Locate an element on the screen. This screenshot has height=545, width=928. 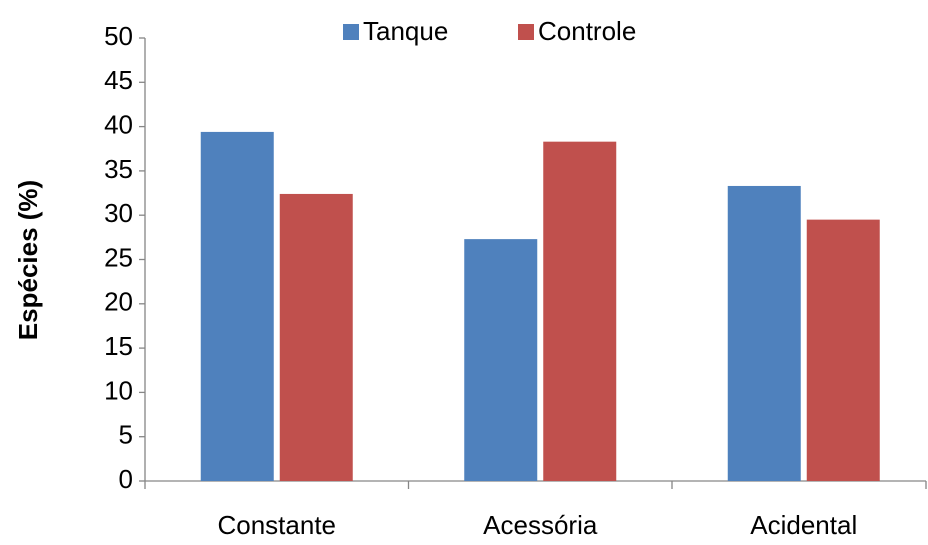
y-tick-label: 25 is located at coordinates (118, 257).